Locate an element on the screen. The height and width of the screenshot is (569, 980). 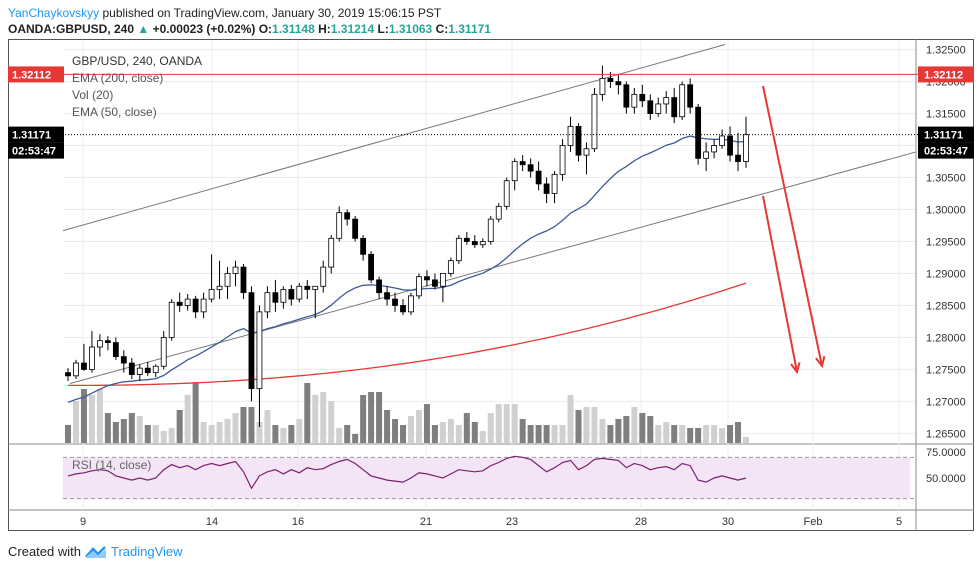
resistance-tag-right is located at coordinates (946, 74).